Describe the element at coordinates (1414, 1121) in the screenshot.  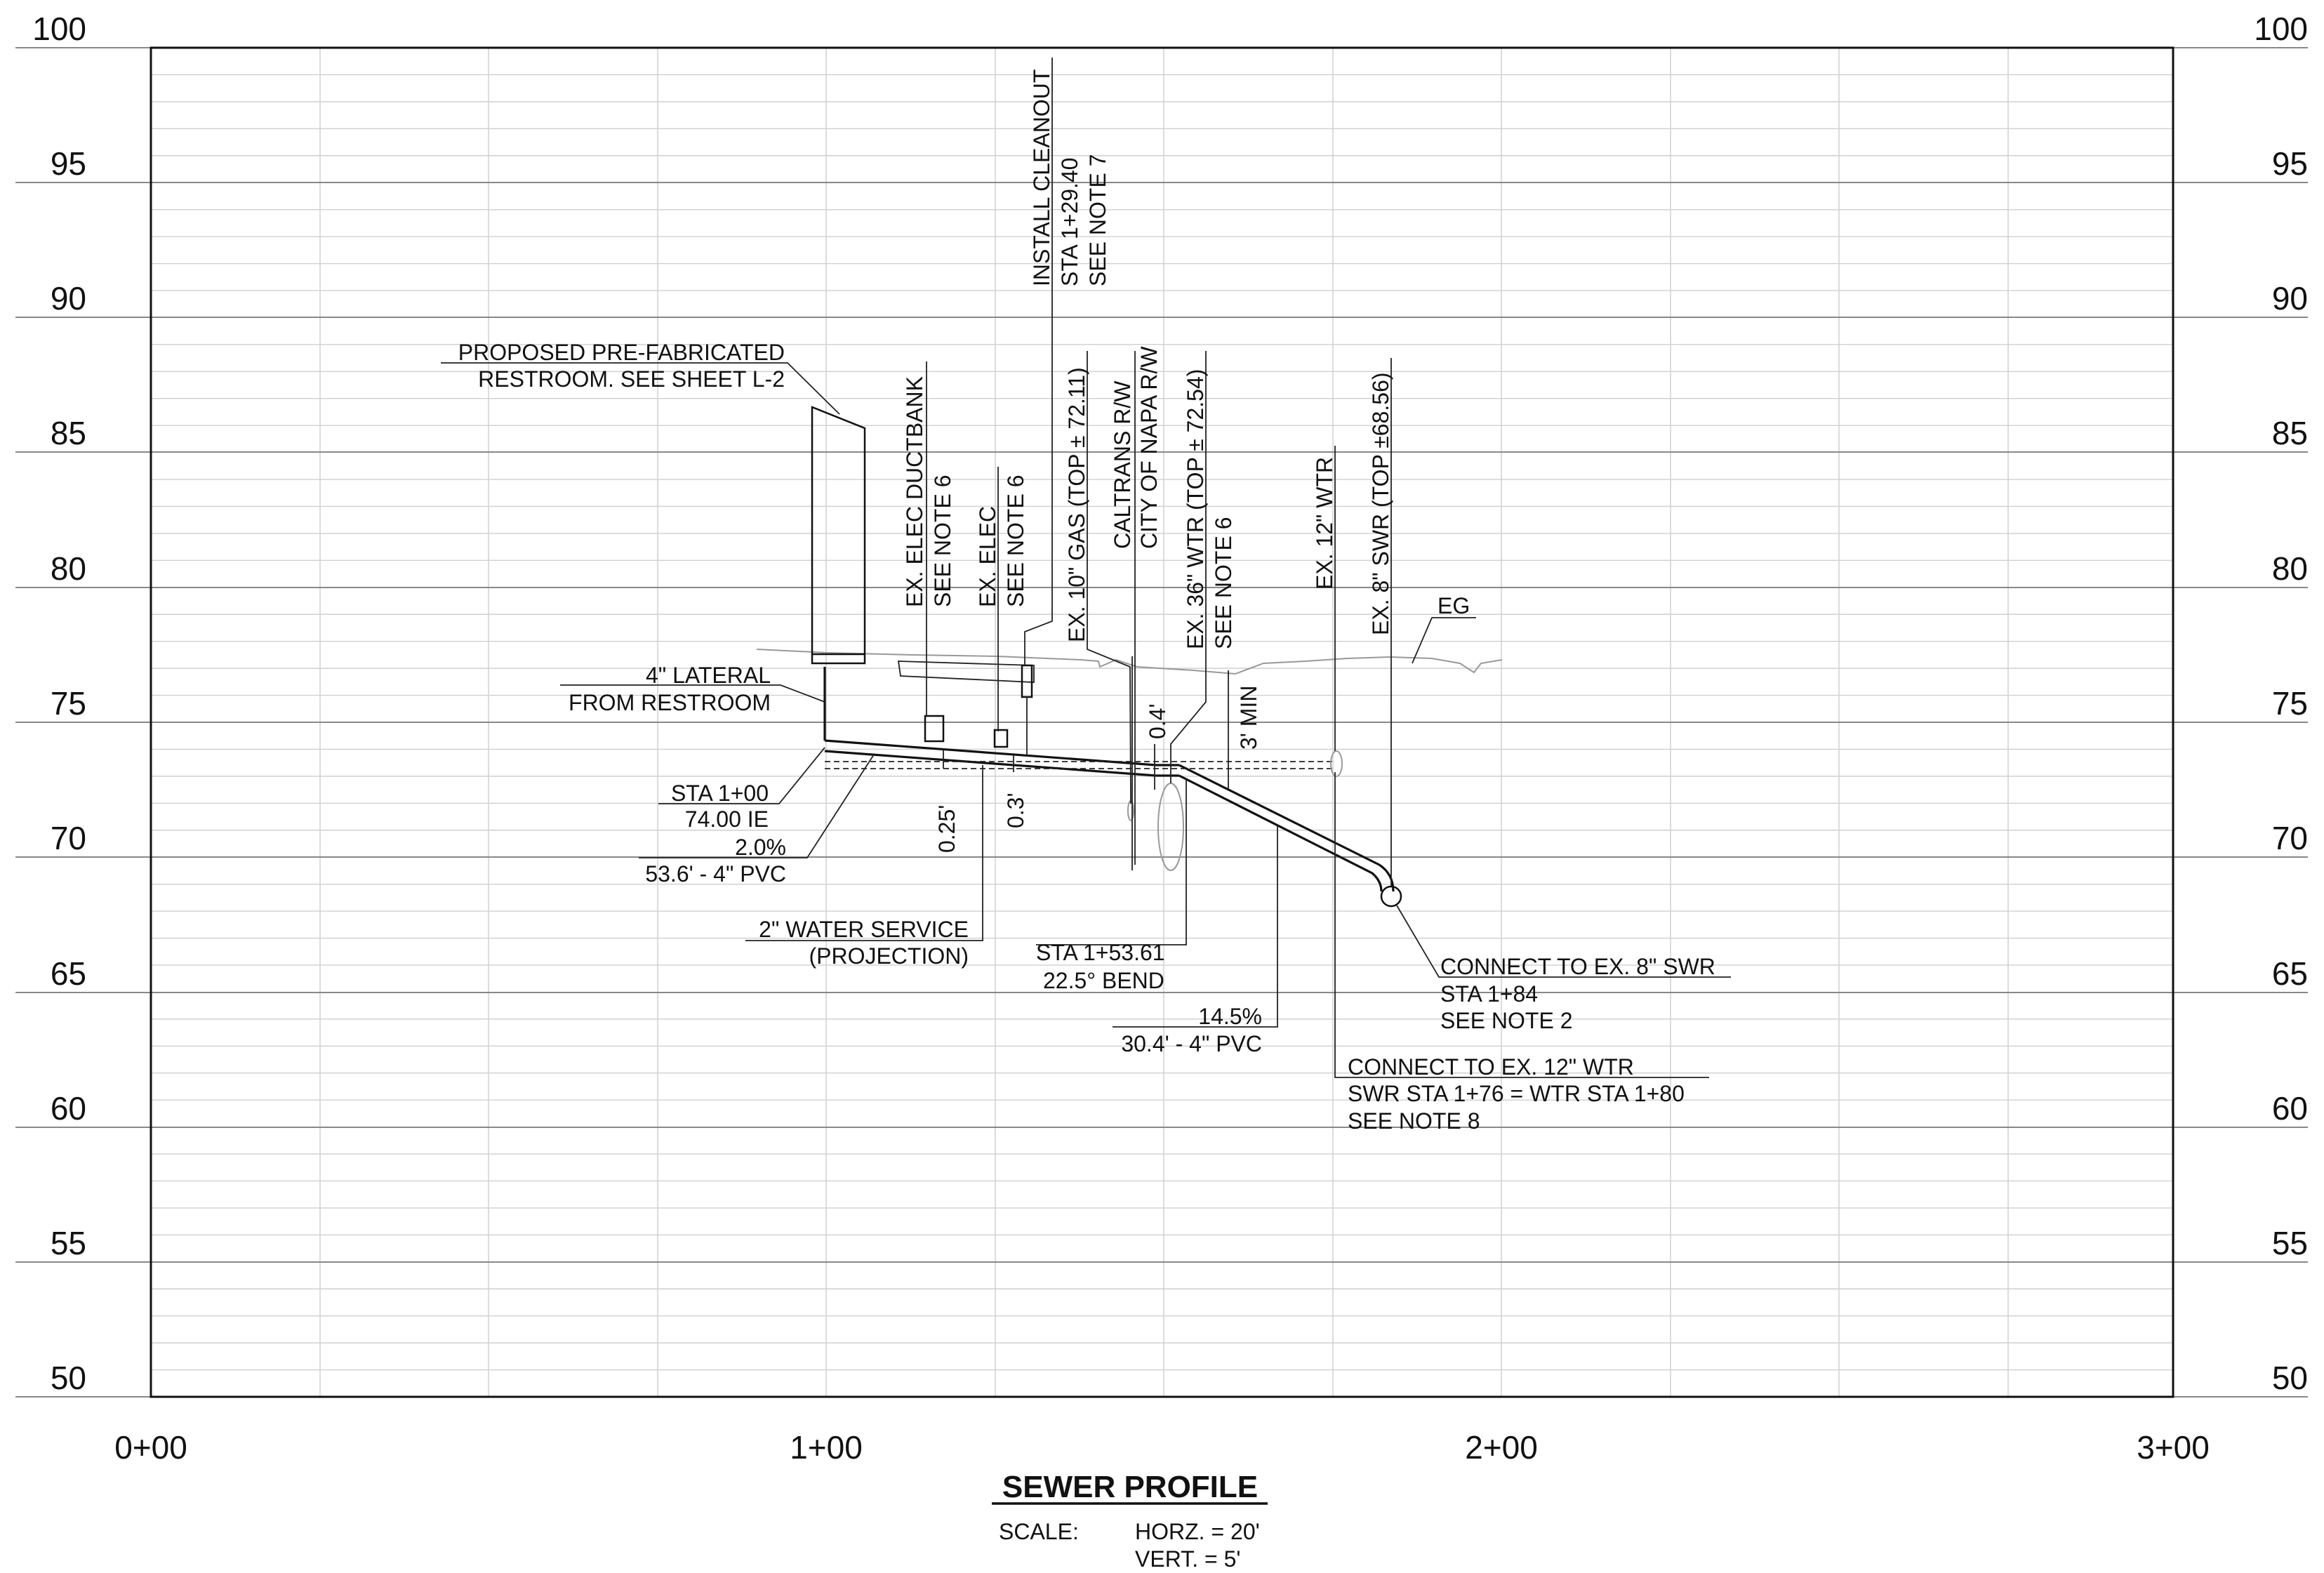
I see `label-connect-wtr-3: SEE NOTE 8` at that location.